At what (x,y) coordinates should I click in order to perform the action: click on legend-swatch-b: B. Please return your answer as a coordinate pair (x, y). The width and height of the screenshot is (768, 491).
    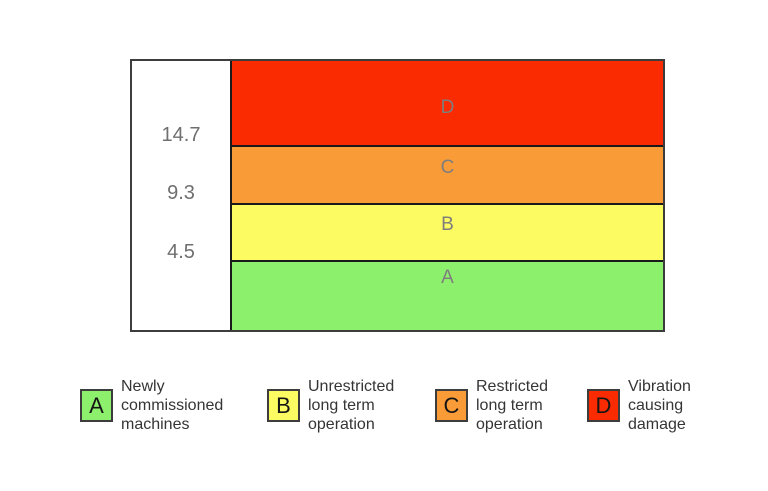
    Looking at the image, I should click on (283, 405).